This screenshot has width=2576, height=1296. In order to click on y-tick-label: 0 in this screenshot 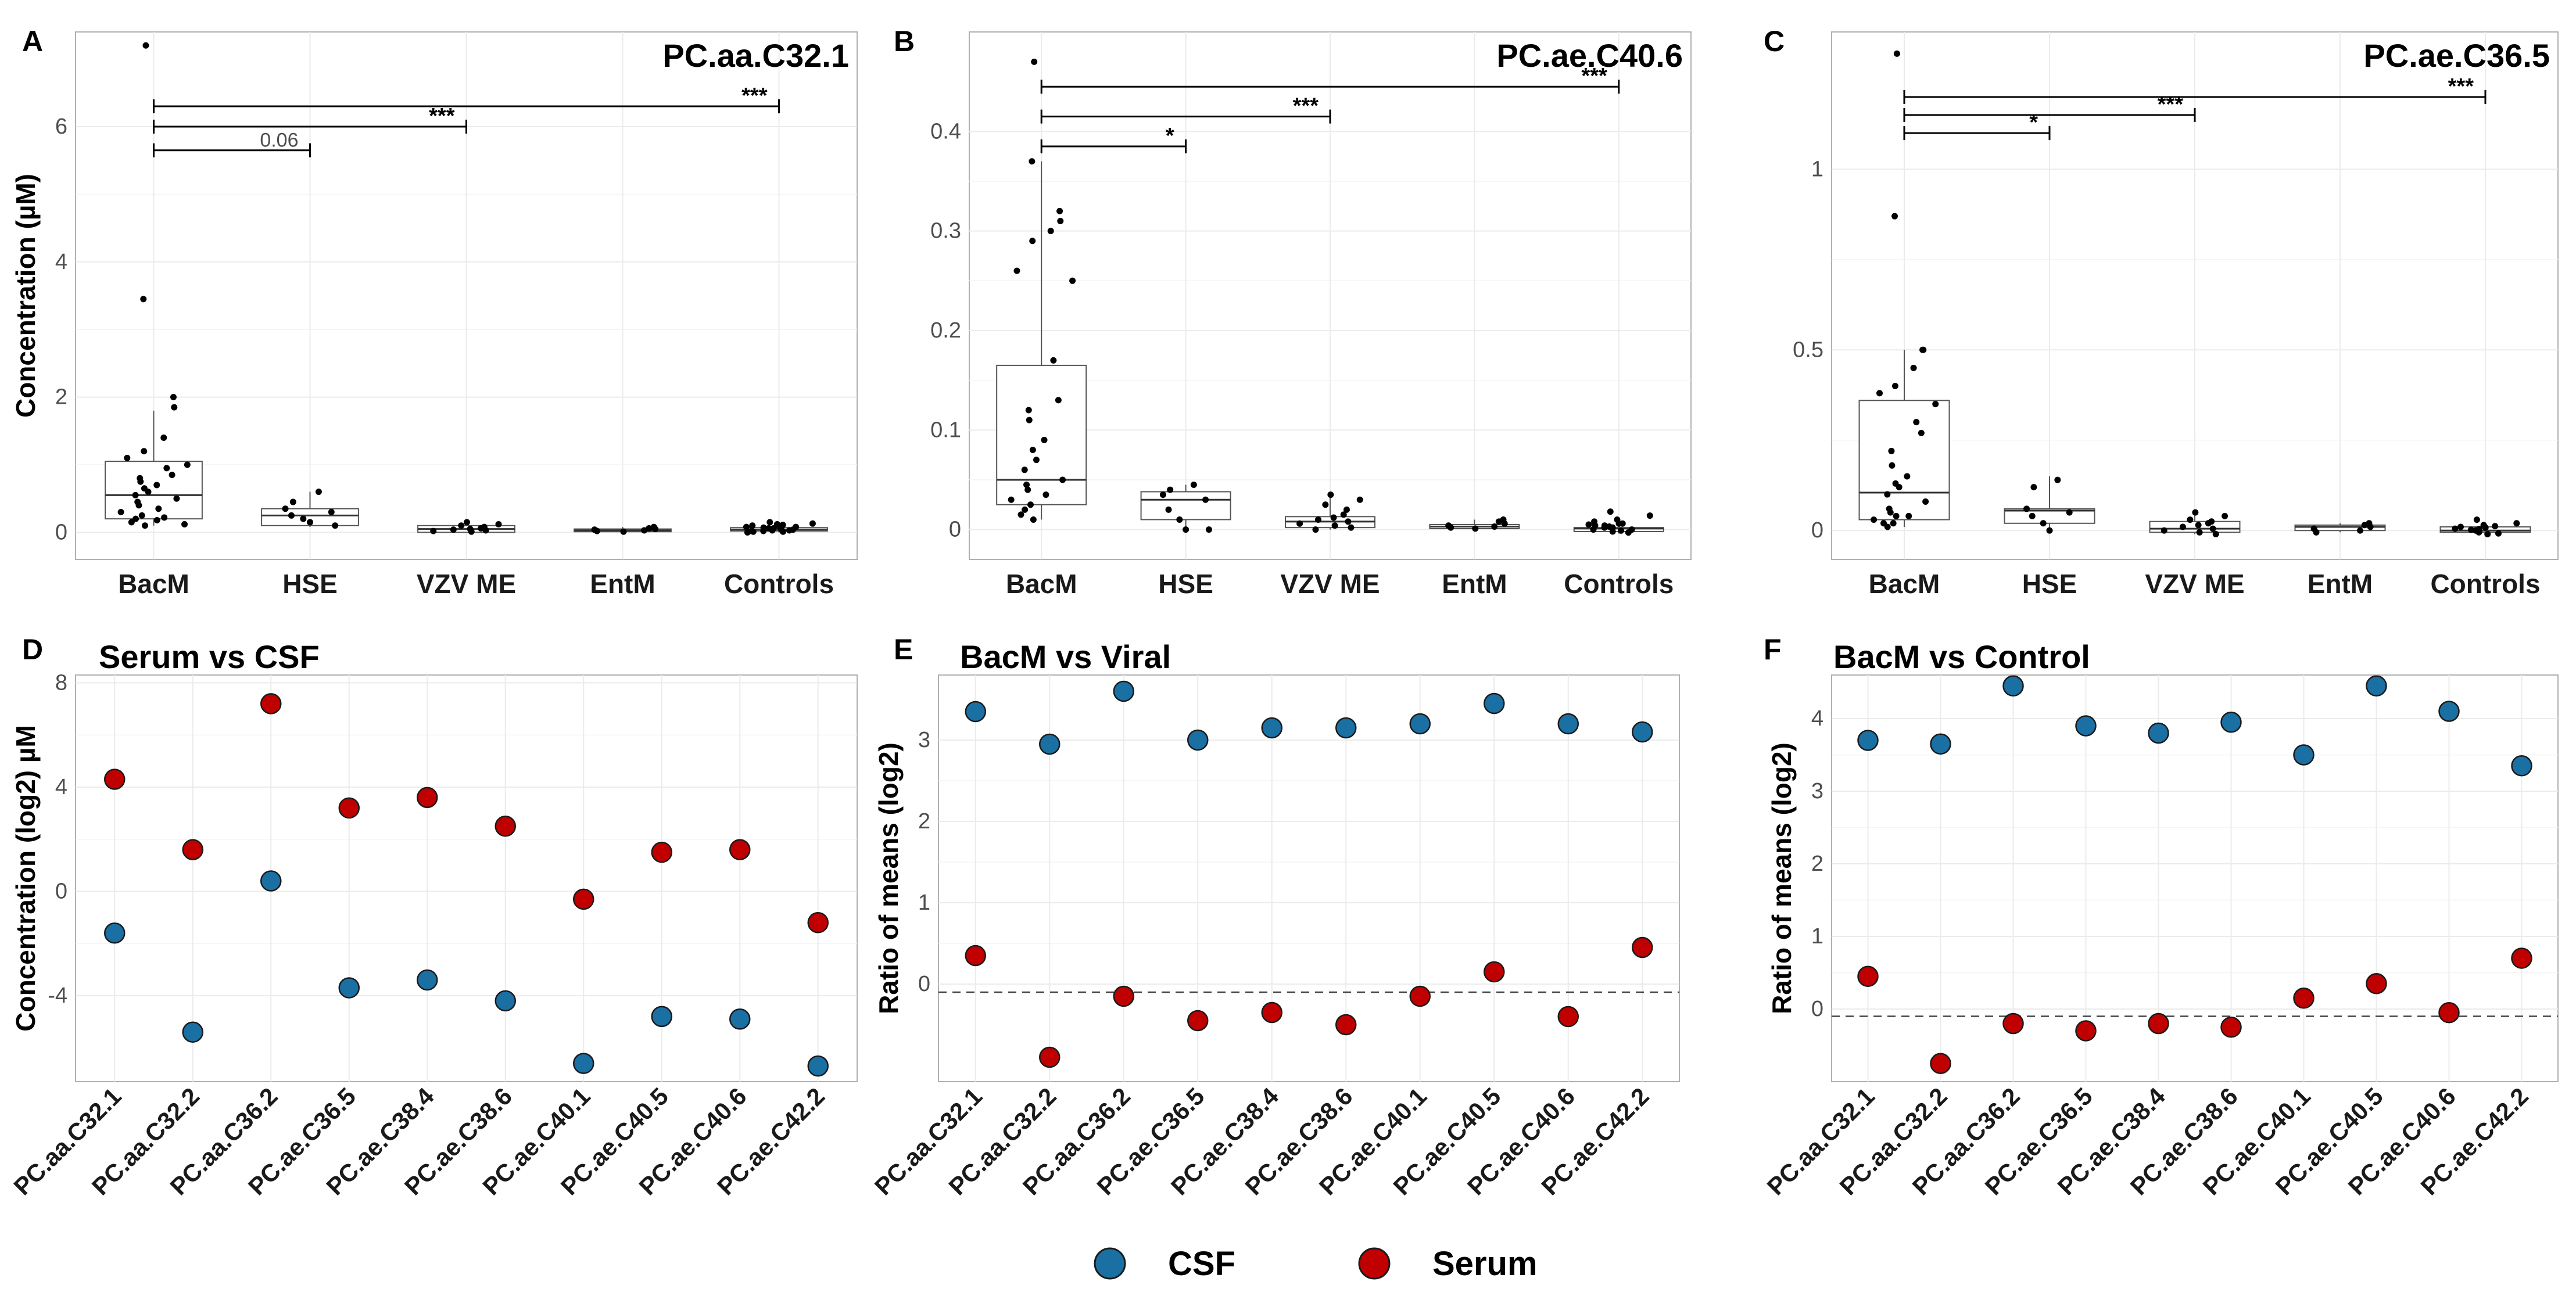, I will do `click(955, 530)`.